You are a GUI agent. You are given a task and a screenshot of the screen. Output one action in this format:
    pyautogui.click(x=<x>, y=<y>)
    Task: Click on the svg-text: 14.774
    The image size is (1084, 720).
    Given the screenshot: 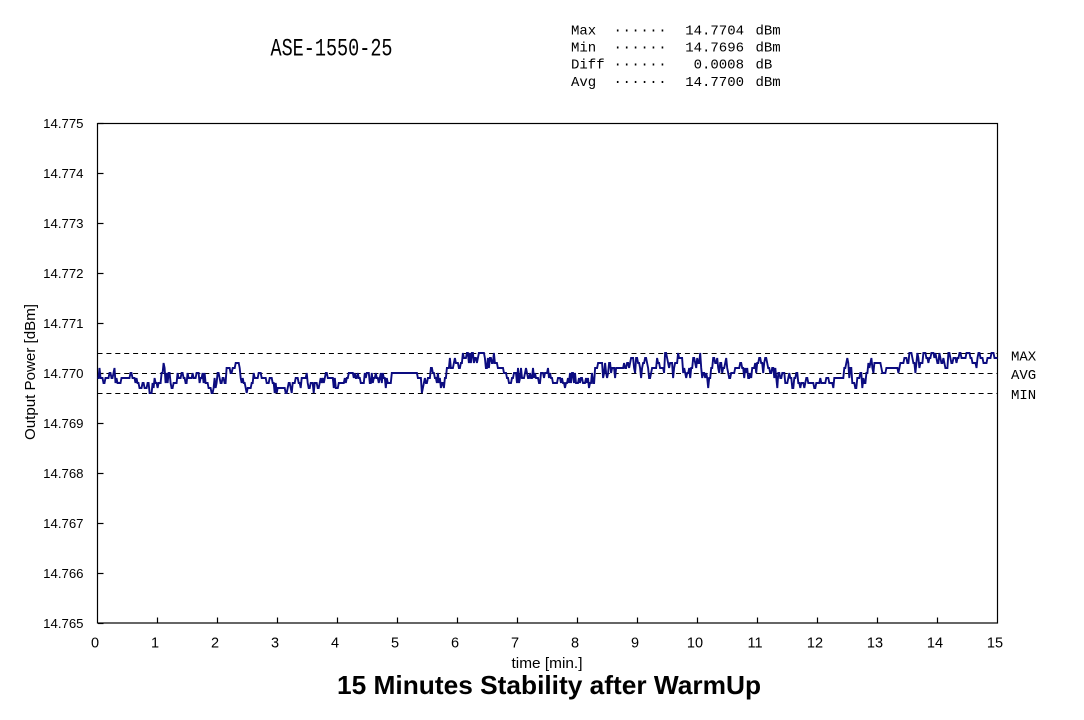 What is the action you would take?
    pyautogui.click(x=63, y=173)
    